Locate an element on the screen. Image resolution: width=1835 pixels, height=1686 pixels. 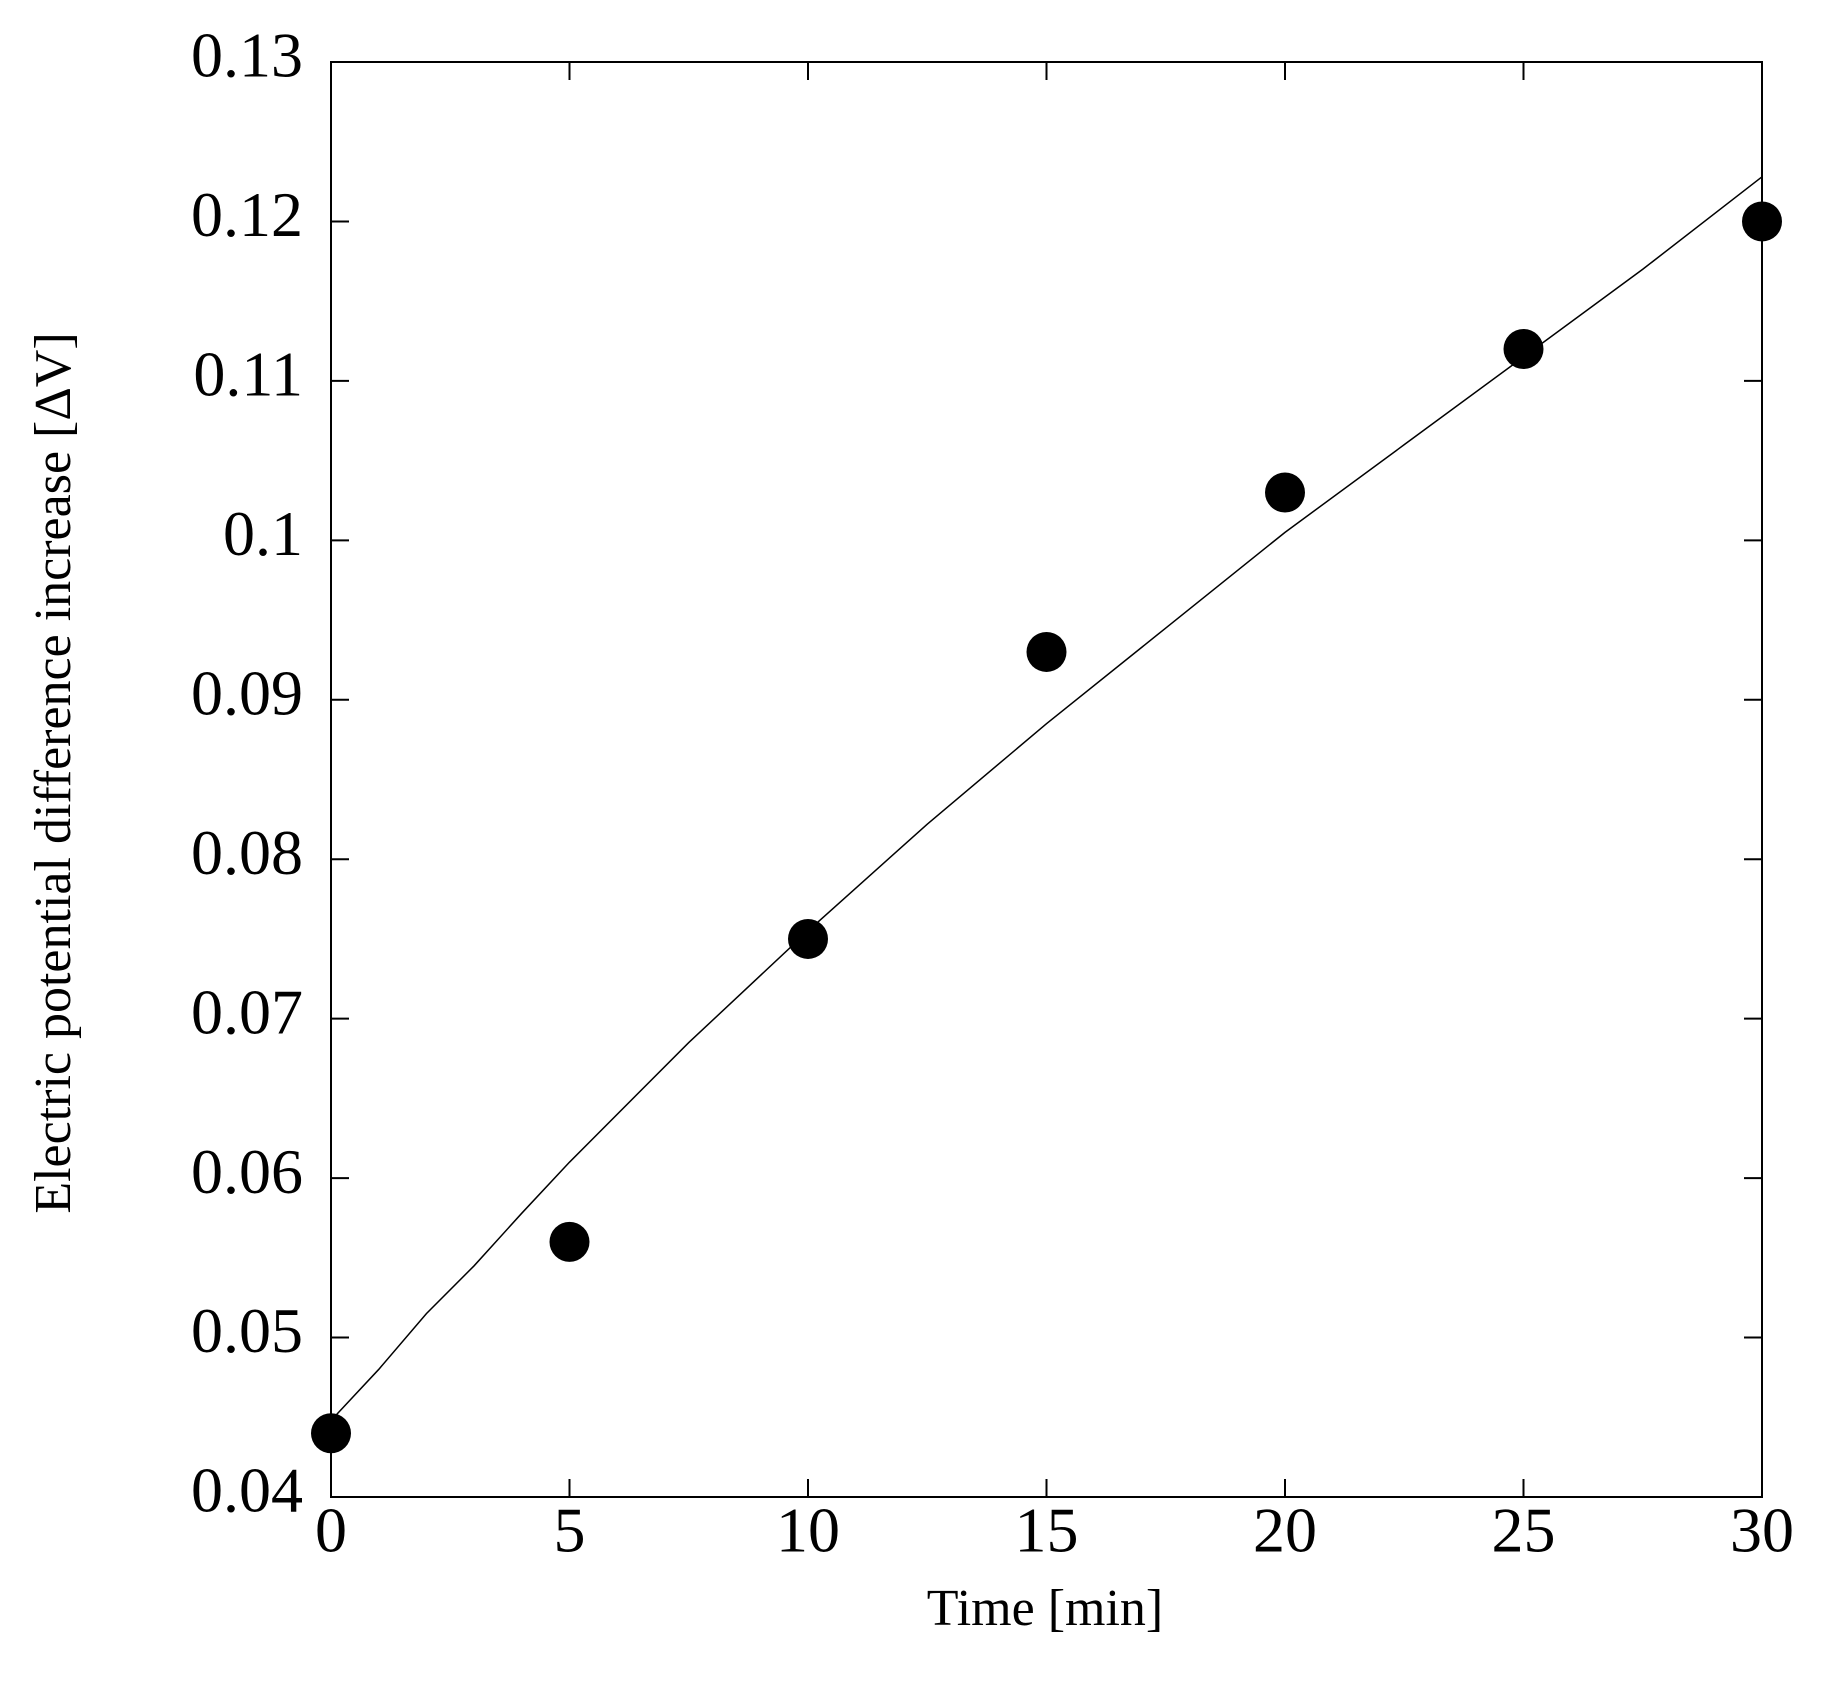
x-tick-label: 20 is located at coordinates (1285, 1530).